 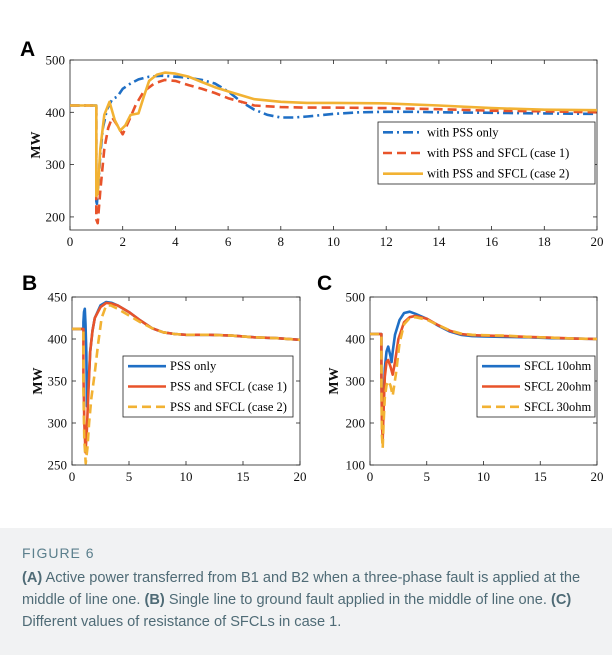 What do you see at coordinates (439, 241) in the screenshot?
I see `x-tick-label: 14` at bounding box center [439, 241].